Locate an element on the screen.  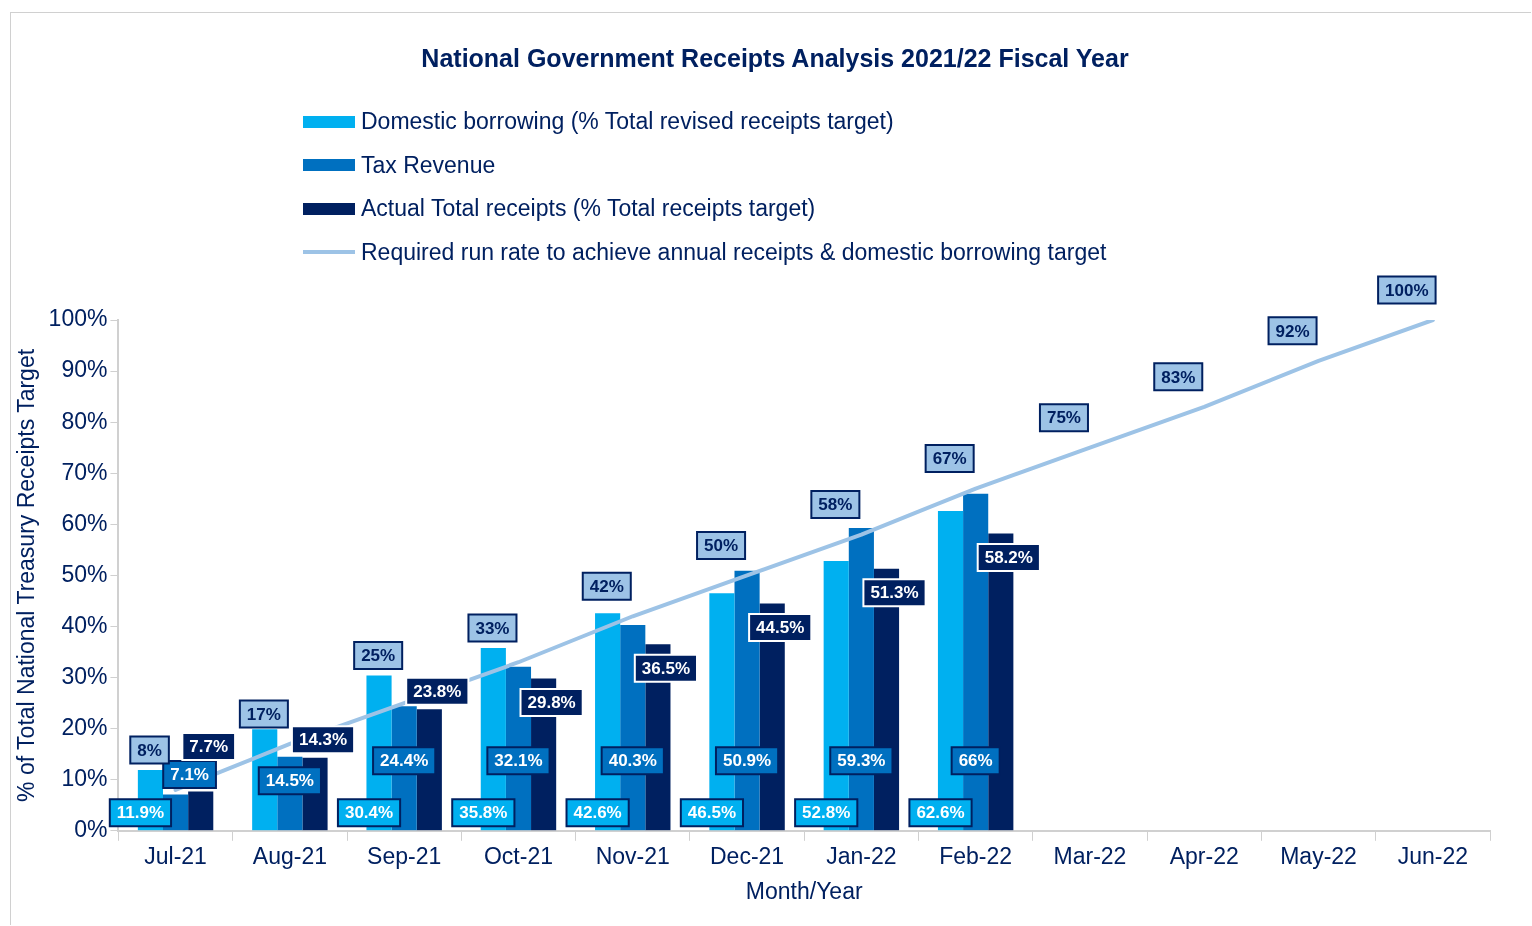
x-tick-label: Nov-21 is located at coordinates (632, 855).